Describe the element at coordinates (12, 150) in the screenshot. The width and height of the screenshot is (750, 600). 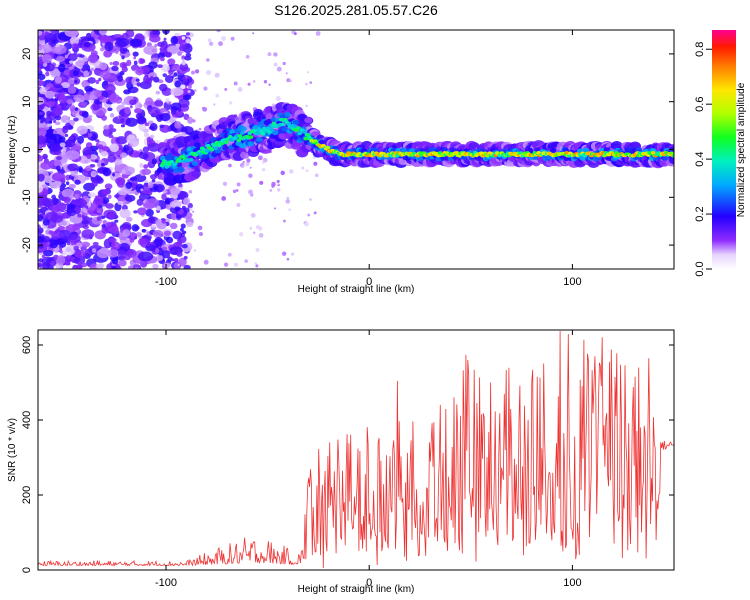
I see `spectrogram-y-axis-label: Frequency (Hz)` at that location.